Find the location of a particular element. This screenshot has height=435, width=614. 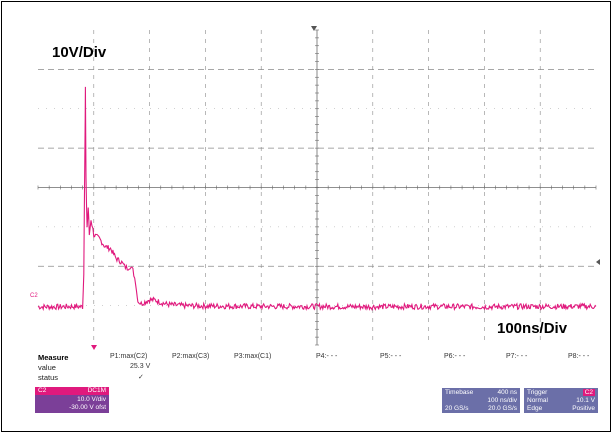

timebase-title: Timebase is located at coordinates (459, 392).